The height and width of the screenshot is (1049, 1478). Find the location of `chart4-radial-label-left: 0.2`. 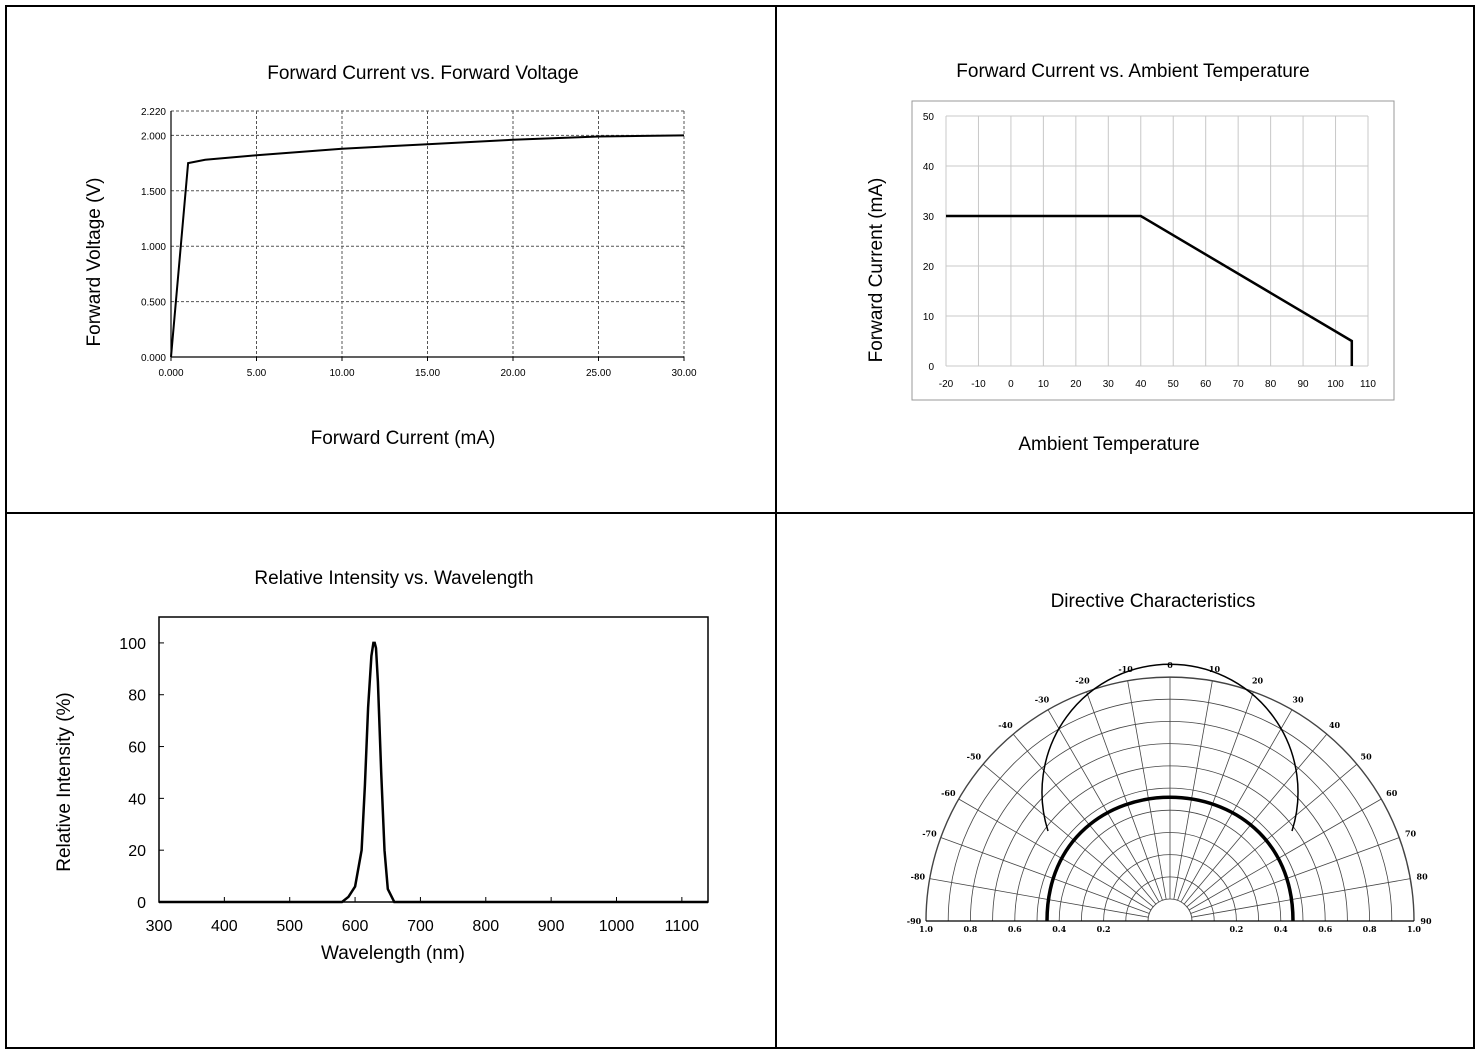

chart4-radial-label-left: 0.2 is located at coordinates (1104, 929).